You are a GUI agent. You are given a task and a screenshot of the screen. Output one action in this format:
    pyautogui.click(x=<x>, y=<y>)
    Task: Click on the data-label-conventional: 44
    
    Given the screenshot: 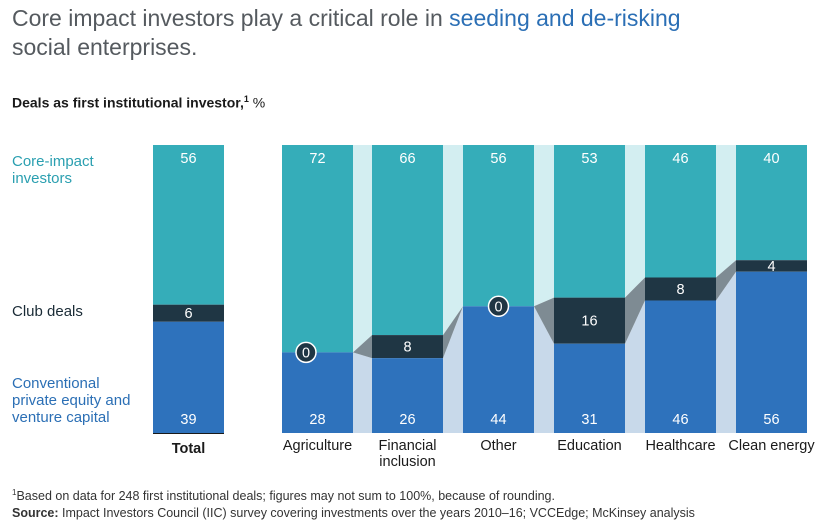 What is the action you would take?
    pyautogui.click(x=498, y=420)
    